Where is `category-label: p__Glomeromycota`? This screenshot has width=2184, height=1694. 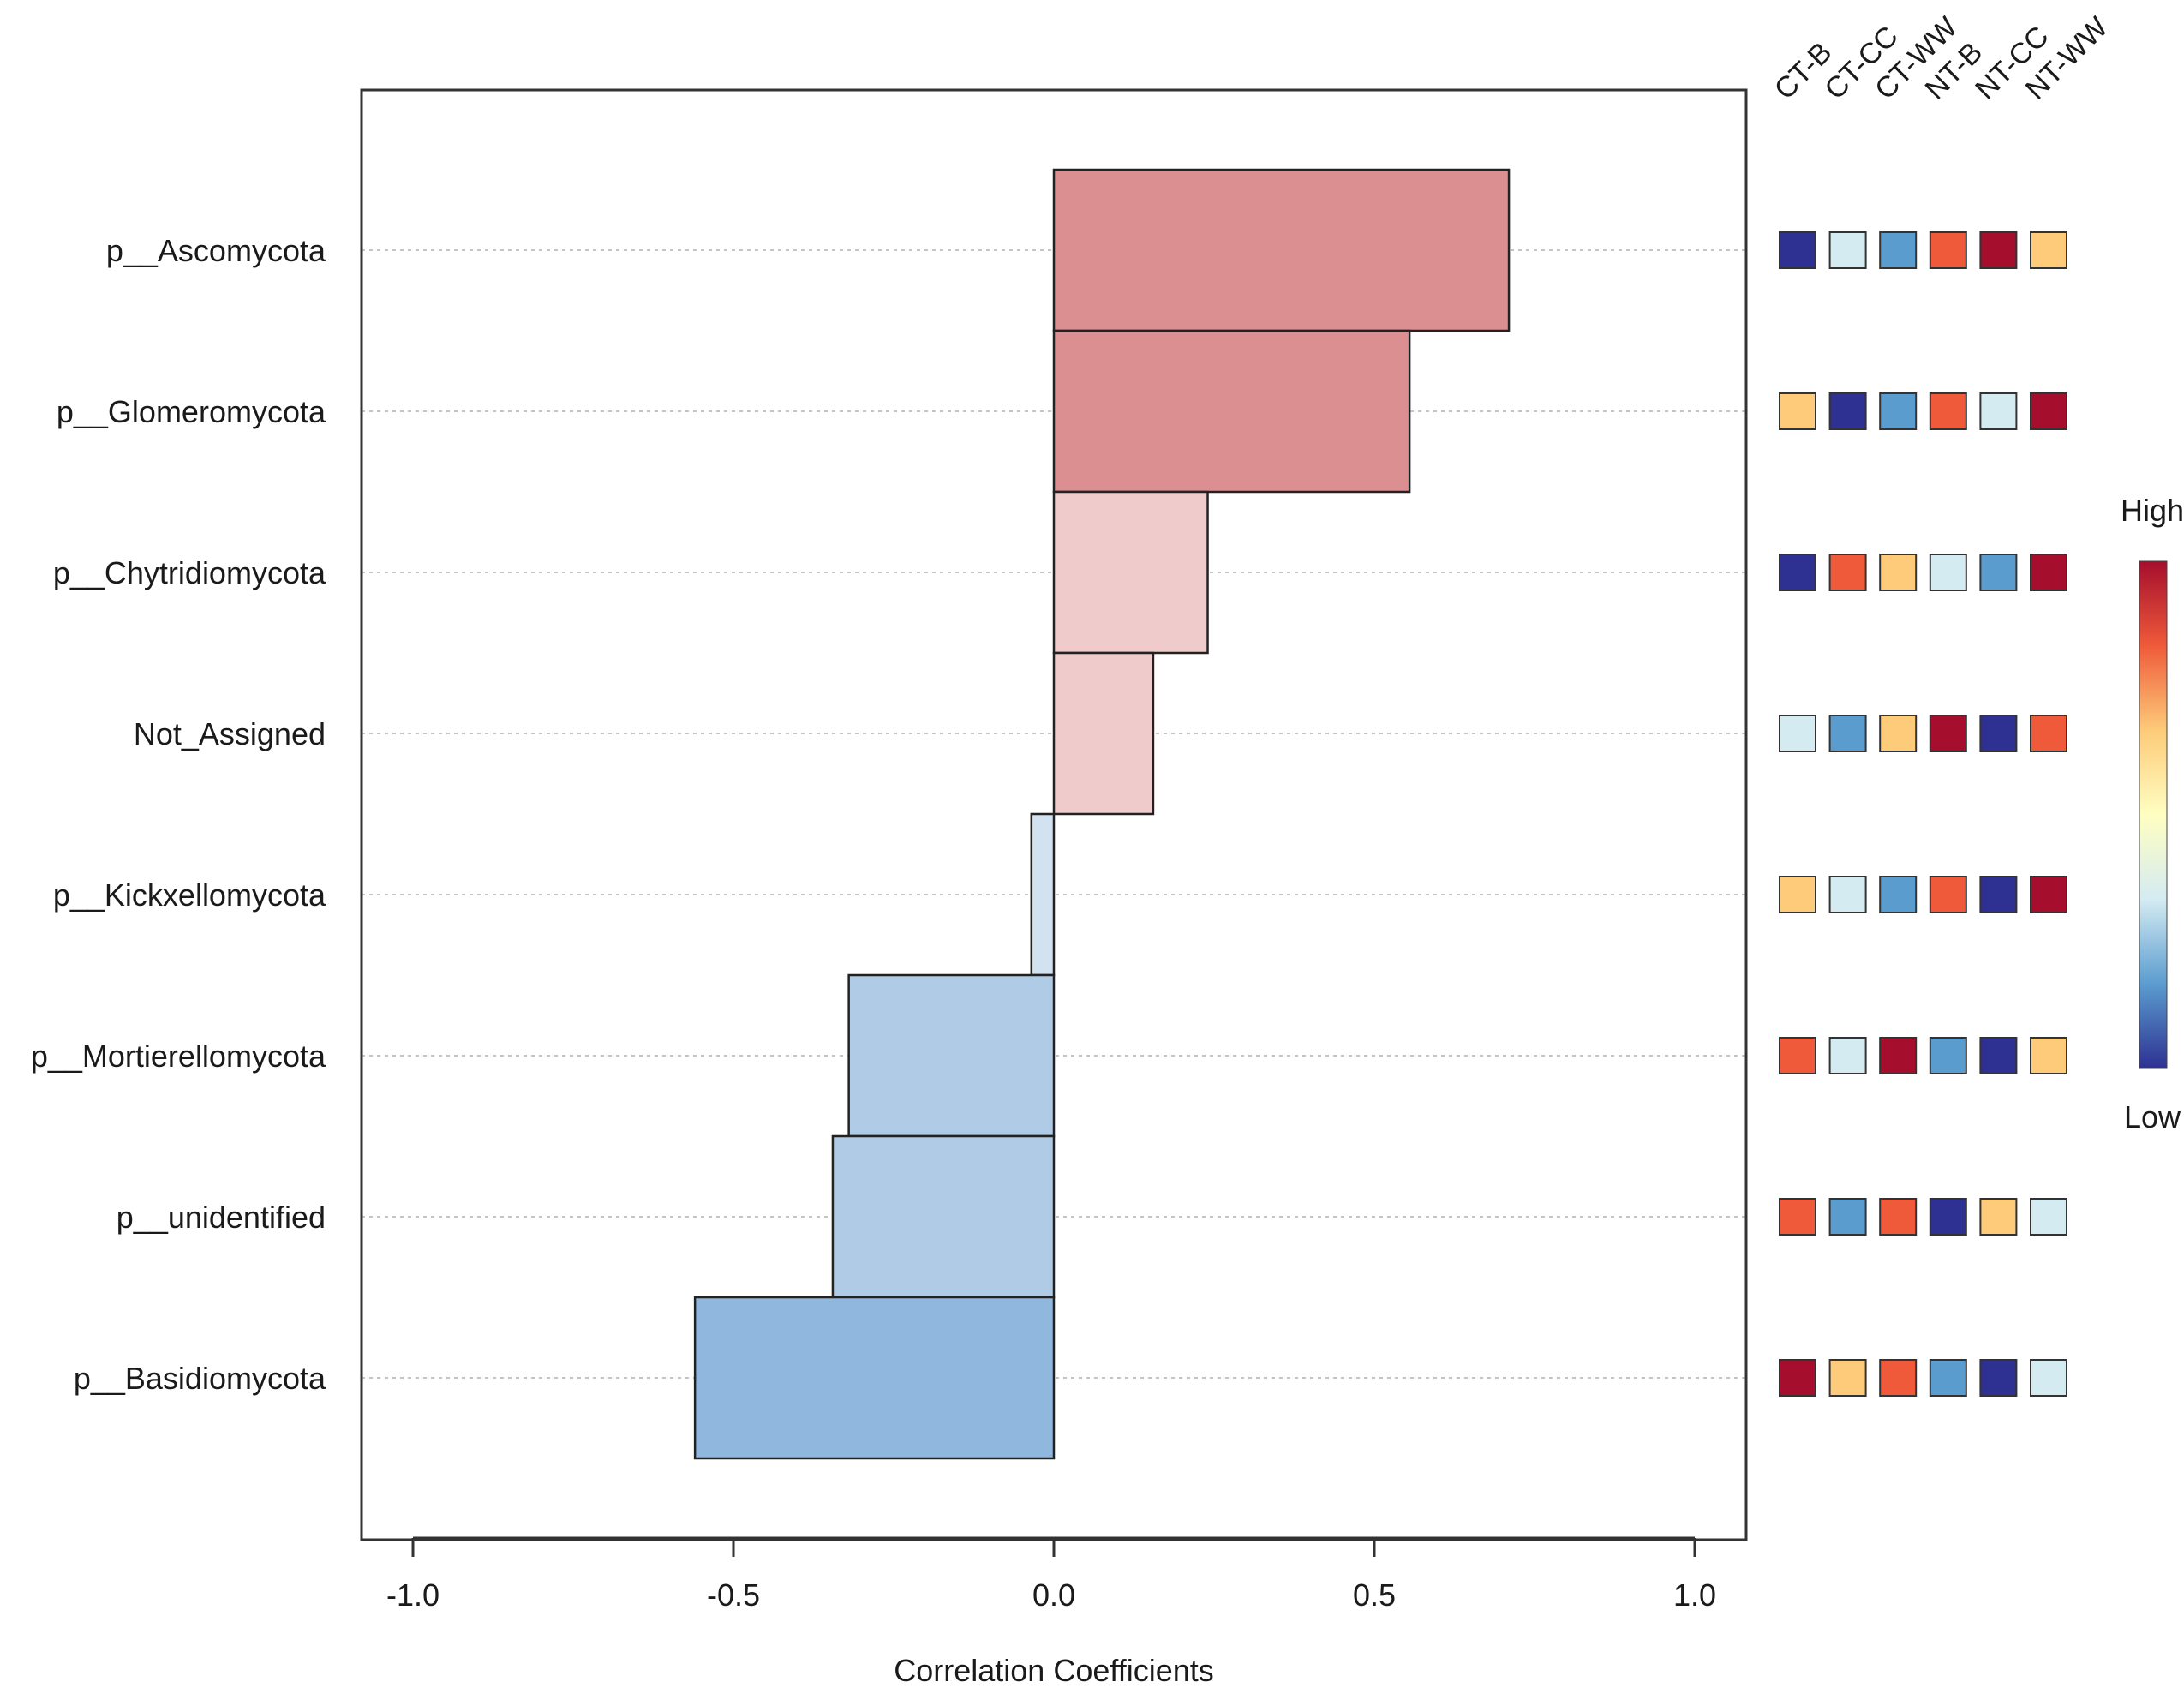 category-label: p__Glomeromycota is located at coordinates (192, 412).